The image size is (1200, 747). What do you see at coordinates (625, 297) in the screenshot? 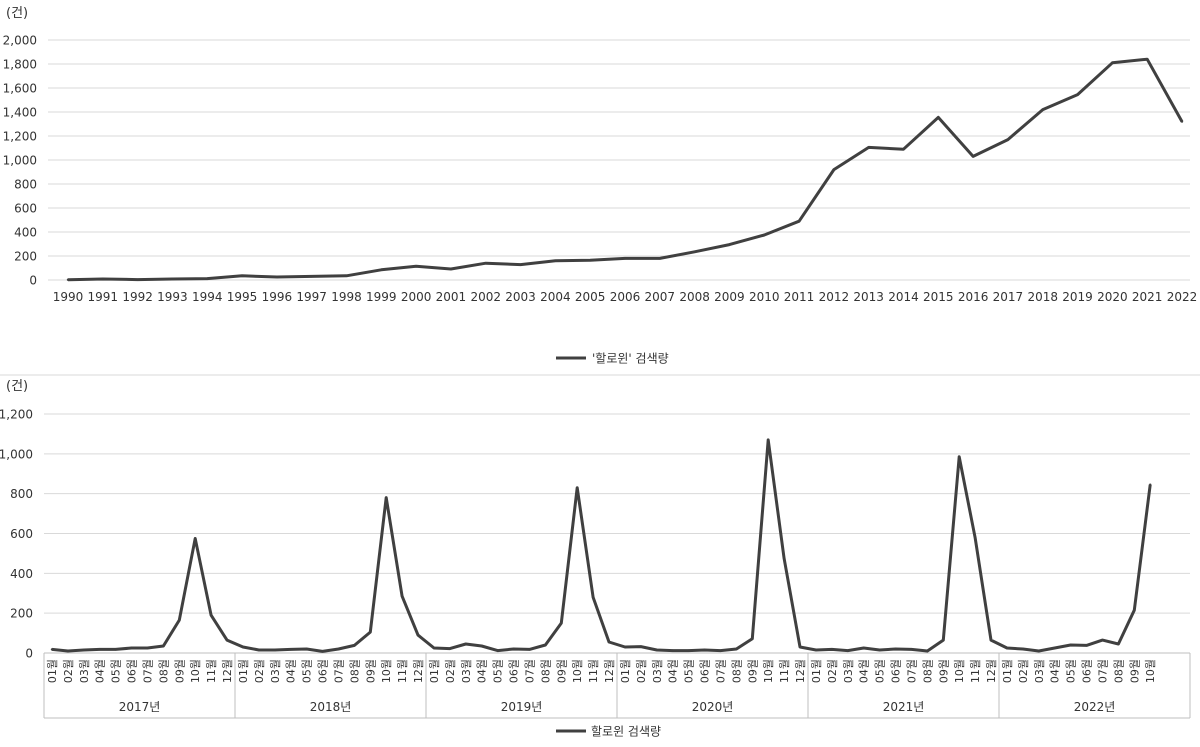
I see `x-tick-label: 2006` at bounding box center [625, 297].